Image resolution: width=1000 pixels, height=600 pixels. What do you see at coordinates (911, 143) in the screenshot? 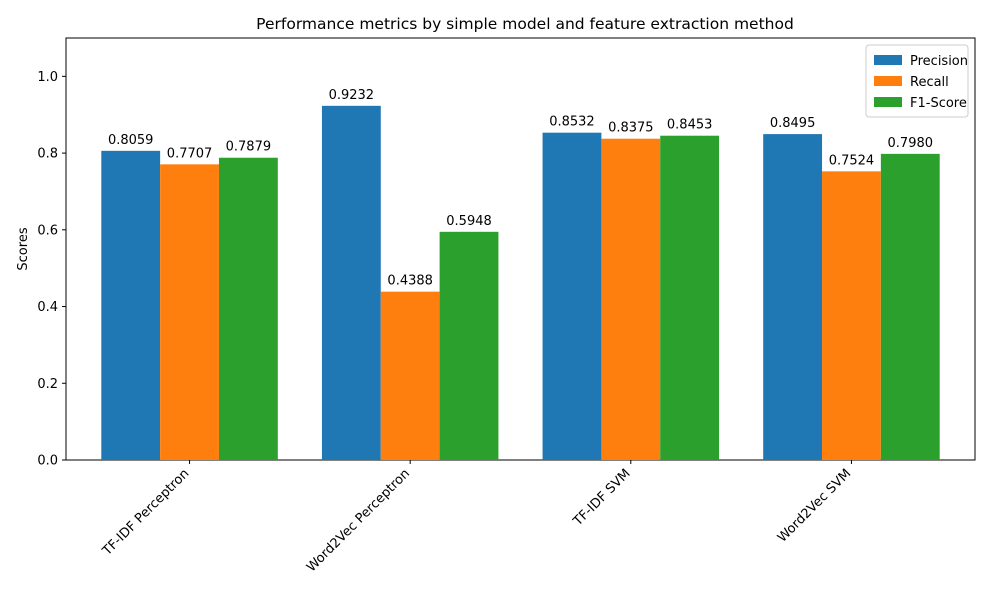
I see `data-label-f1-score-3: 0.7980` at bounding box center [911, 143].